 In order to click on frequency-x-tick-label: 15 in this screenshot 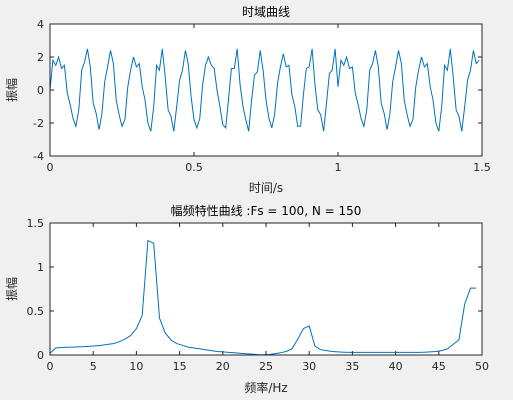, I will do `click(180, 366)`.